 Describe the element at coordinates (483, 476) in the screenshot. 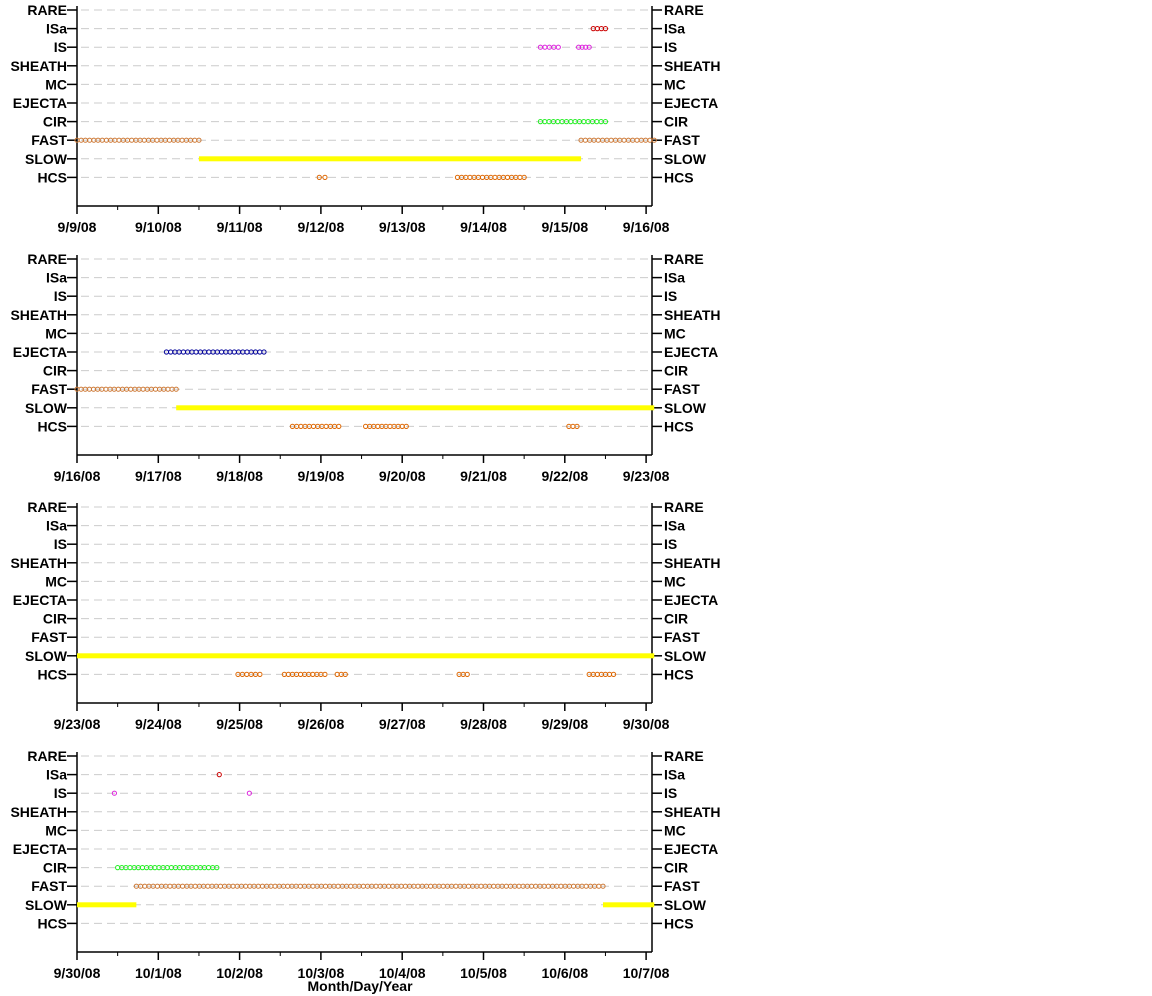

I see `x-tick-label: 9/21/08` at that location.